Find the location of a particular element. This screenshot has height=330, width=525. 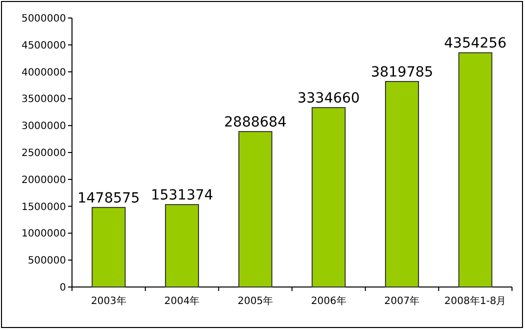

y-tick-label: 4500000 is located at coordinates (43, 46).